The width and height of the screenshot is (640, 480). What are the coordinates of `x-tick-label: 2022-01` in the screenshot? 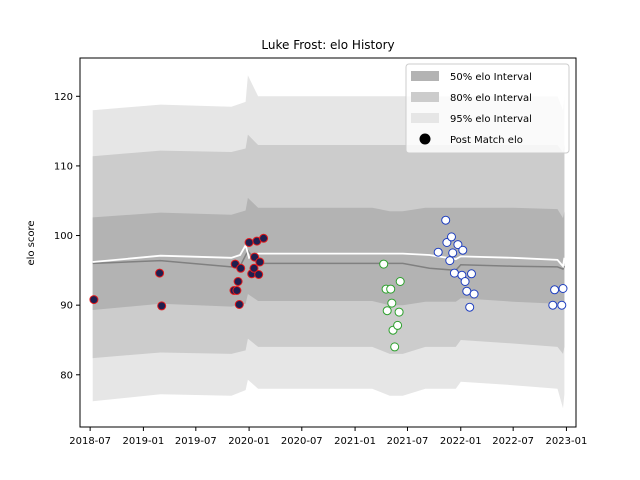 It's located at (461, 441).